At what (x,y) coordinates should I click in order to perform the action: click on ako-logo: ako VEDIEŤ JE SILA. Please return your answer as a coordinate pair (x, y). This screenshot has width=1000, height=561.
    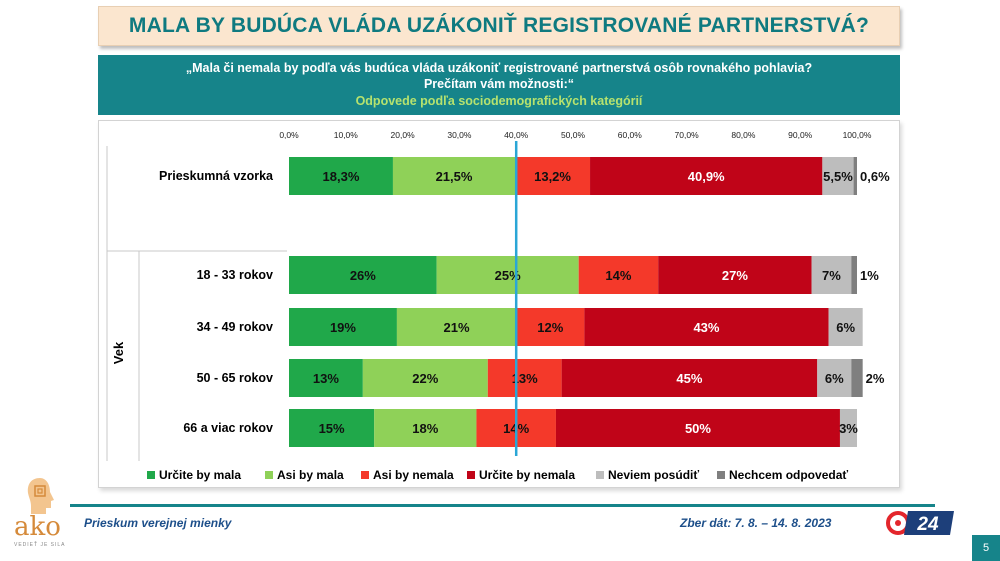
    Looking at the image, I should click on (41, 514).